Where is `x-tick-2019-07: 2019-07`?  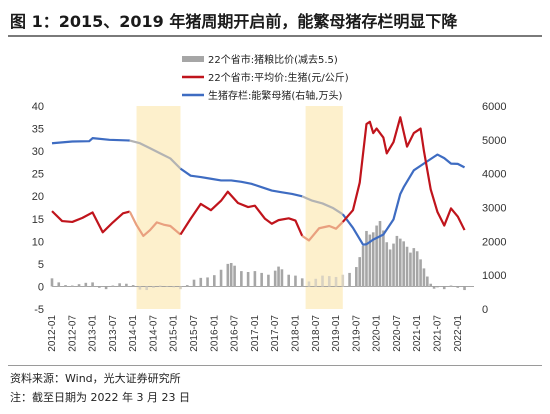
x-tick-2019-07: 2019-07 is located at coordinates (356, 333).